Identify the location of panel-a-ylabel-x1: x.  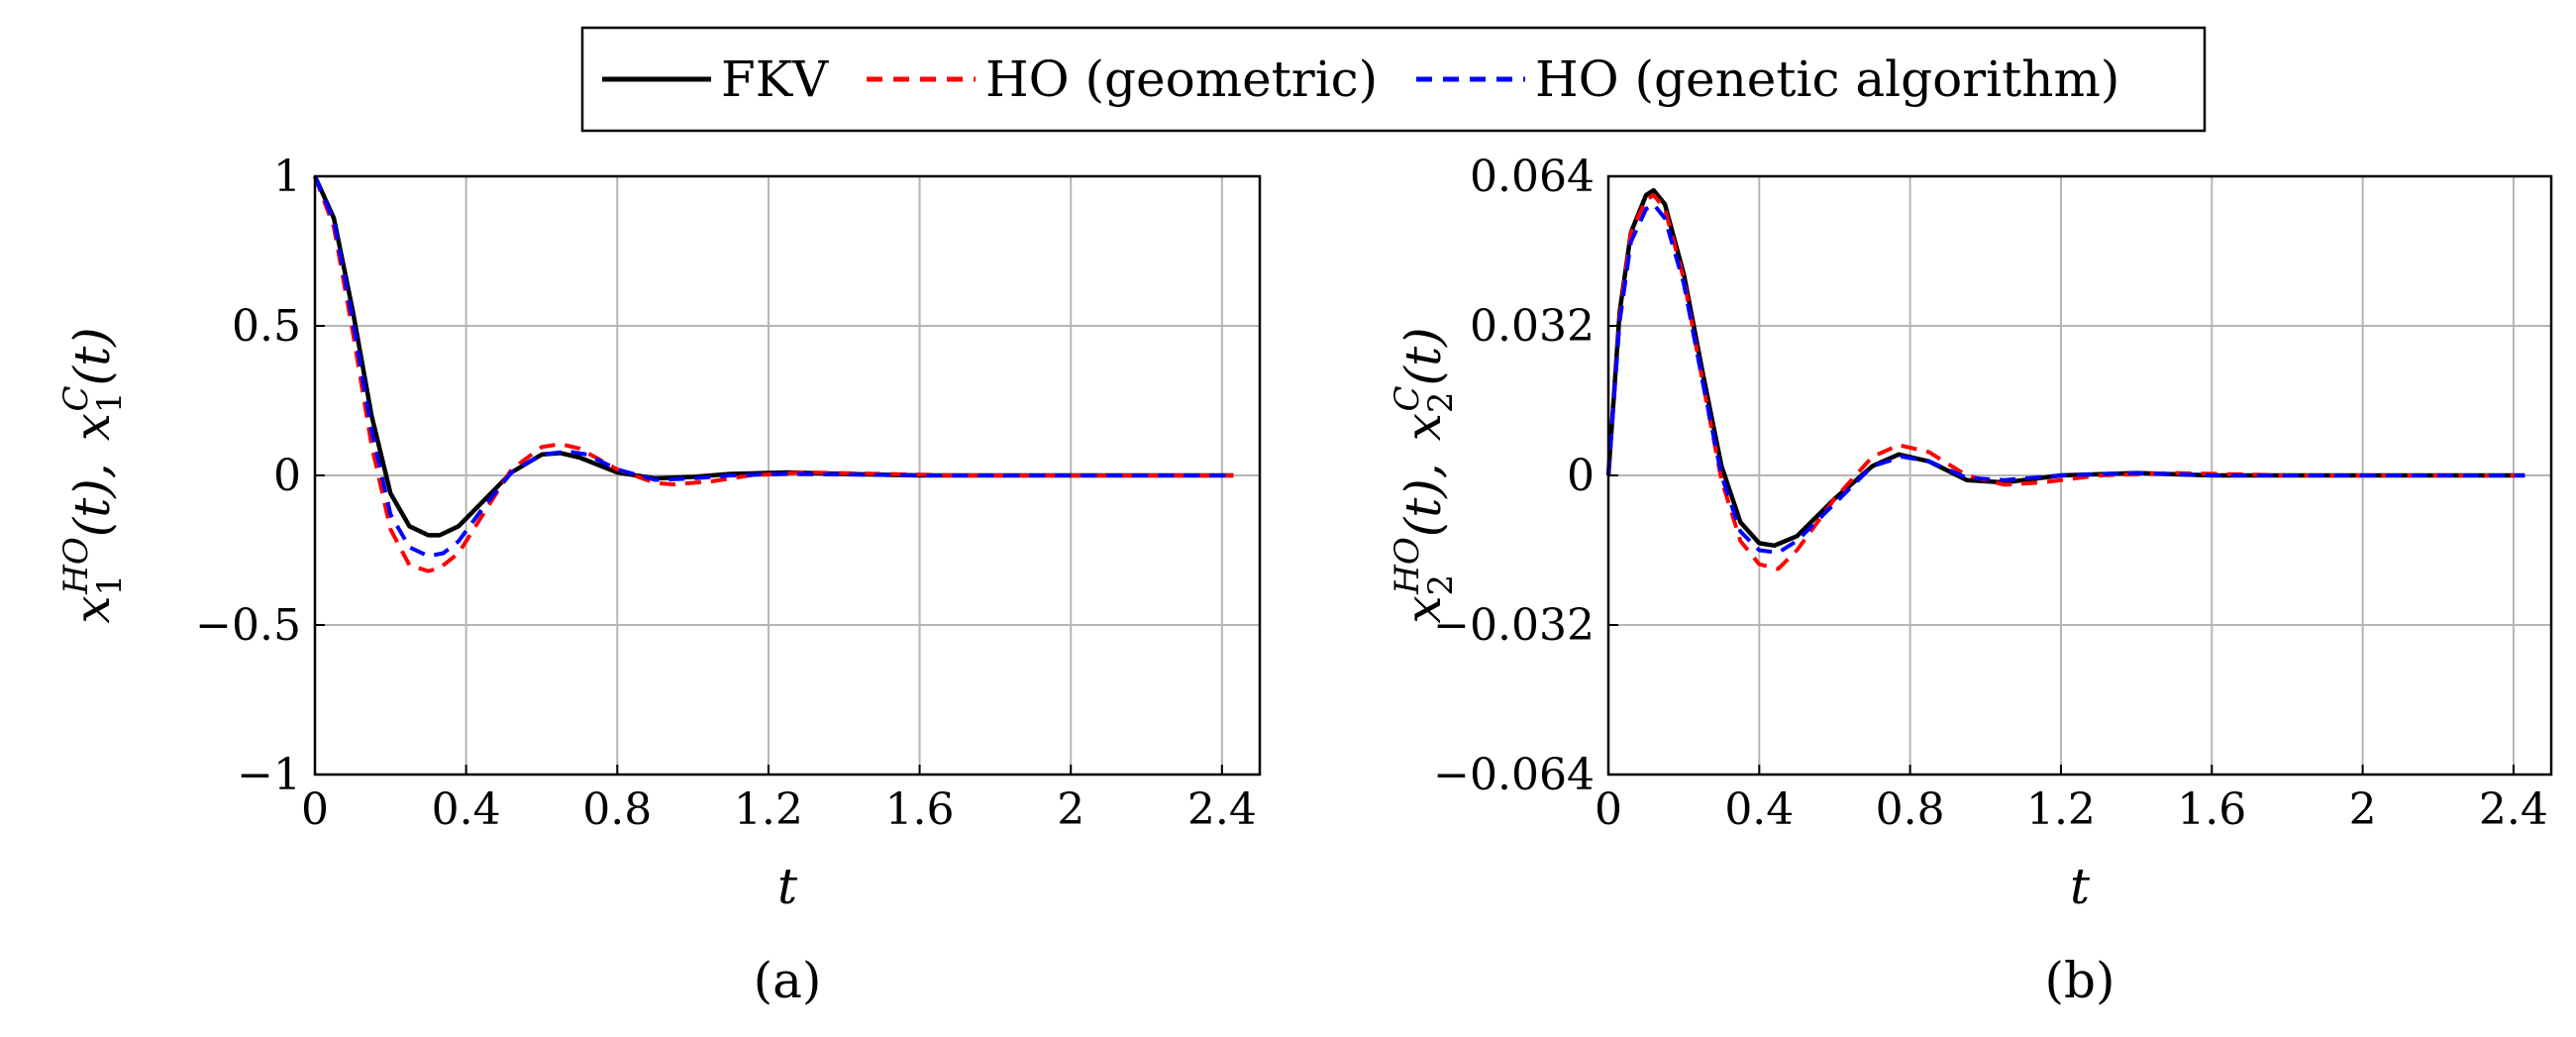
(92, 609).